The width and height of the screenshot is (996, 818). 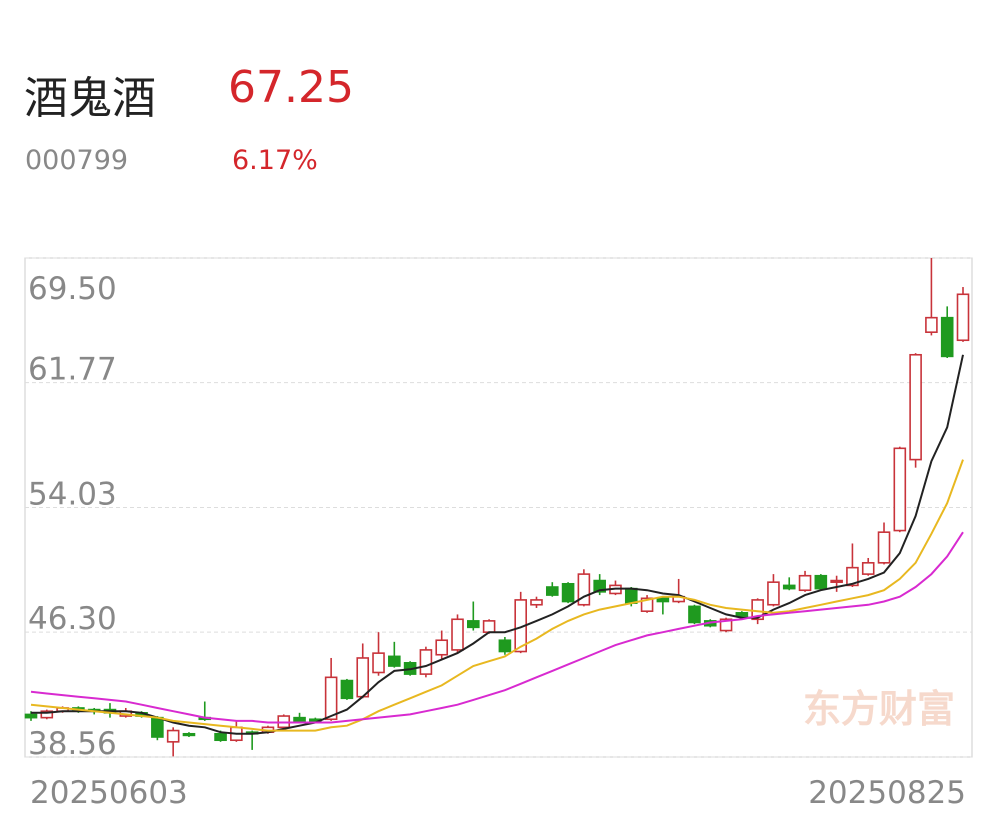 I want to click on y-tick-label: 38.56, so click(x=72, y=744).